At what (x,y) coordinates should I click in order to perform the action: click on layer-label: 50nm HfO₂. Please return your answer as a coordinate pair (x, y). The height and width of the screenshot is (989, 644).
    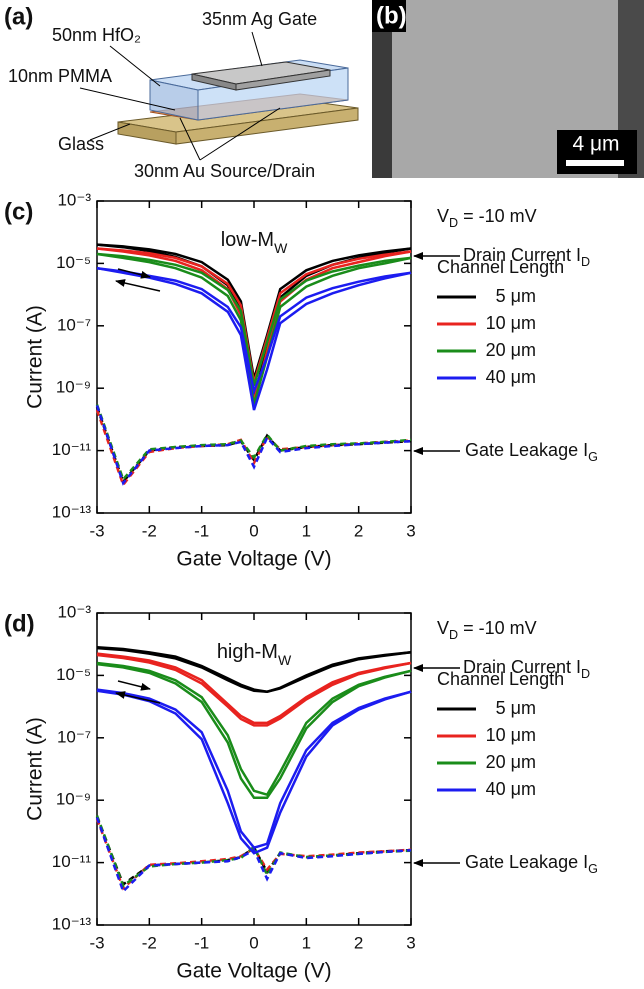
    Looking at the image, I should click on (96, 35).